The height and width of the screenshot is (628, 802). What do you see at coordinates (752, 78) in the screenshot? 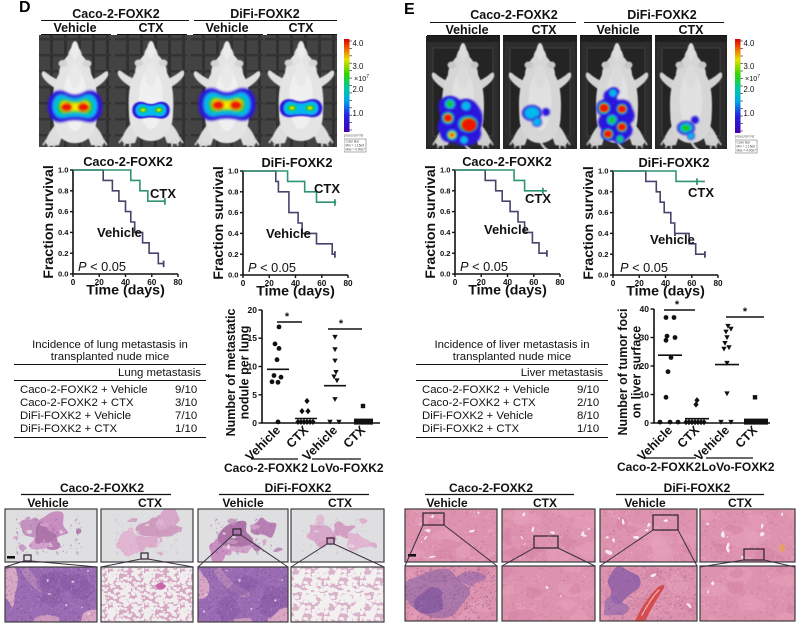
I see `svg-text: ×10⁷` at bounding box center [752, 78].